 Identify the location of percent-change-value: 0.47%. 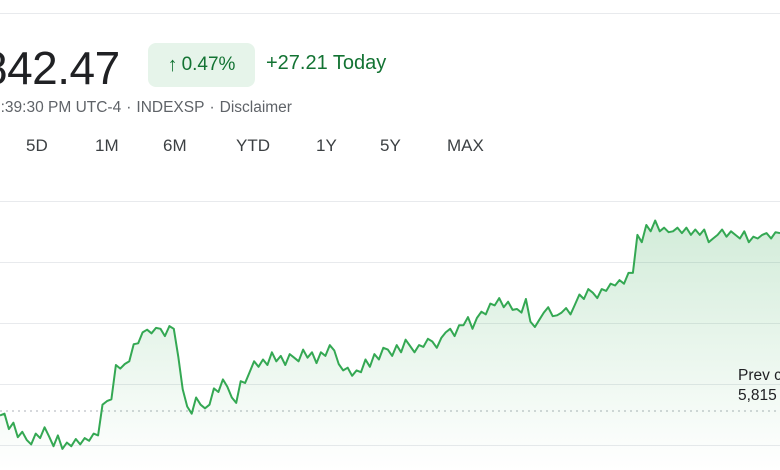
(208, 64).